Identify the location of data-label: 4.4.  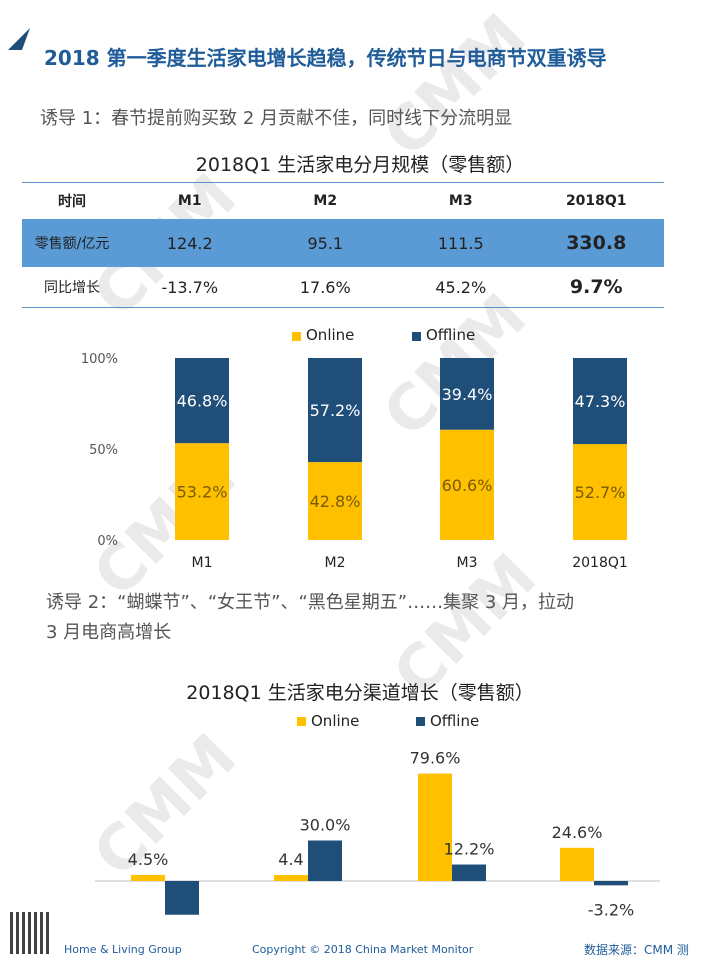
(290, 859).